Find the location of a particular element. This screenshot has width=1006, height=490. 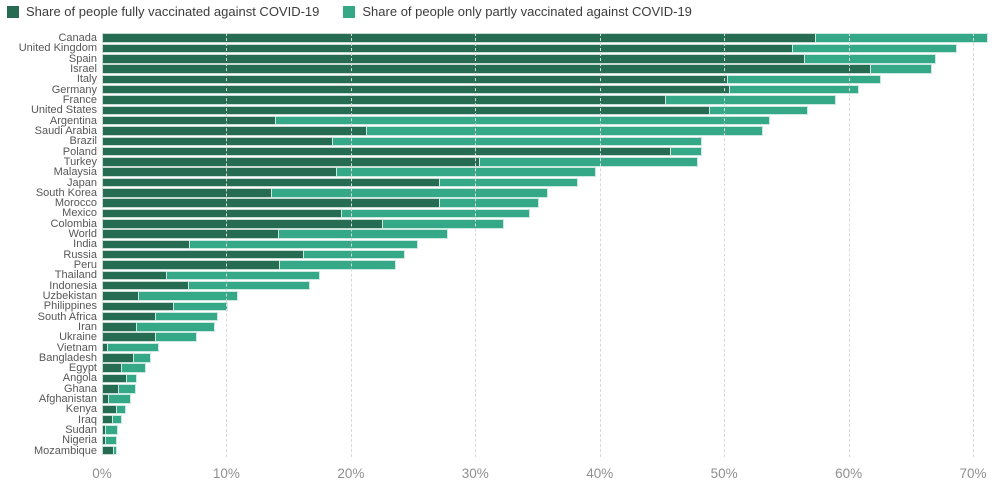

country-label: Russia is located at coordinates (80, 254).